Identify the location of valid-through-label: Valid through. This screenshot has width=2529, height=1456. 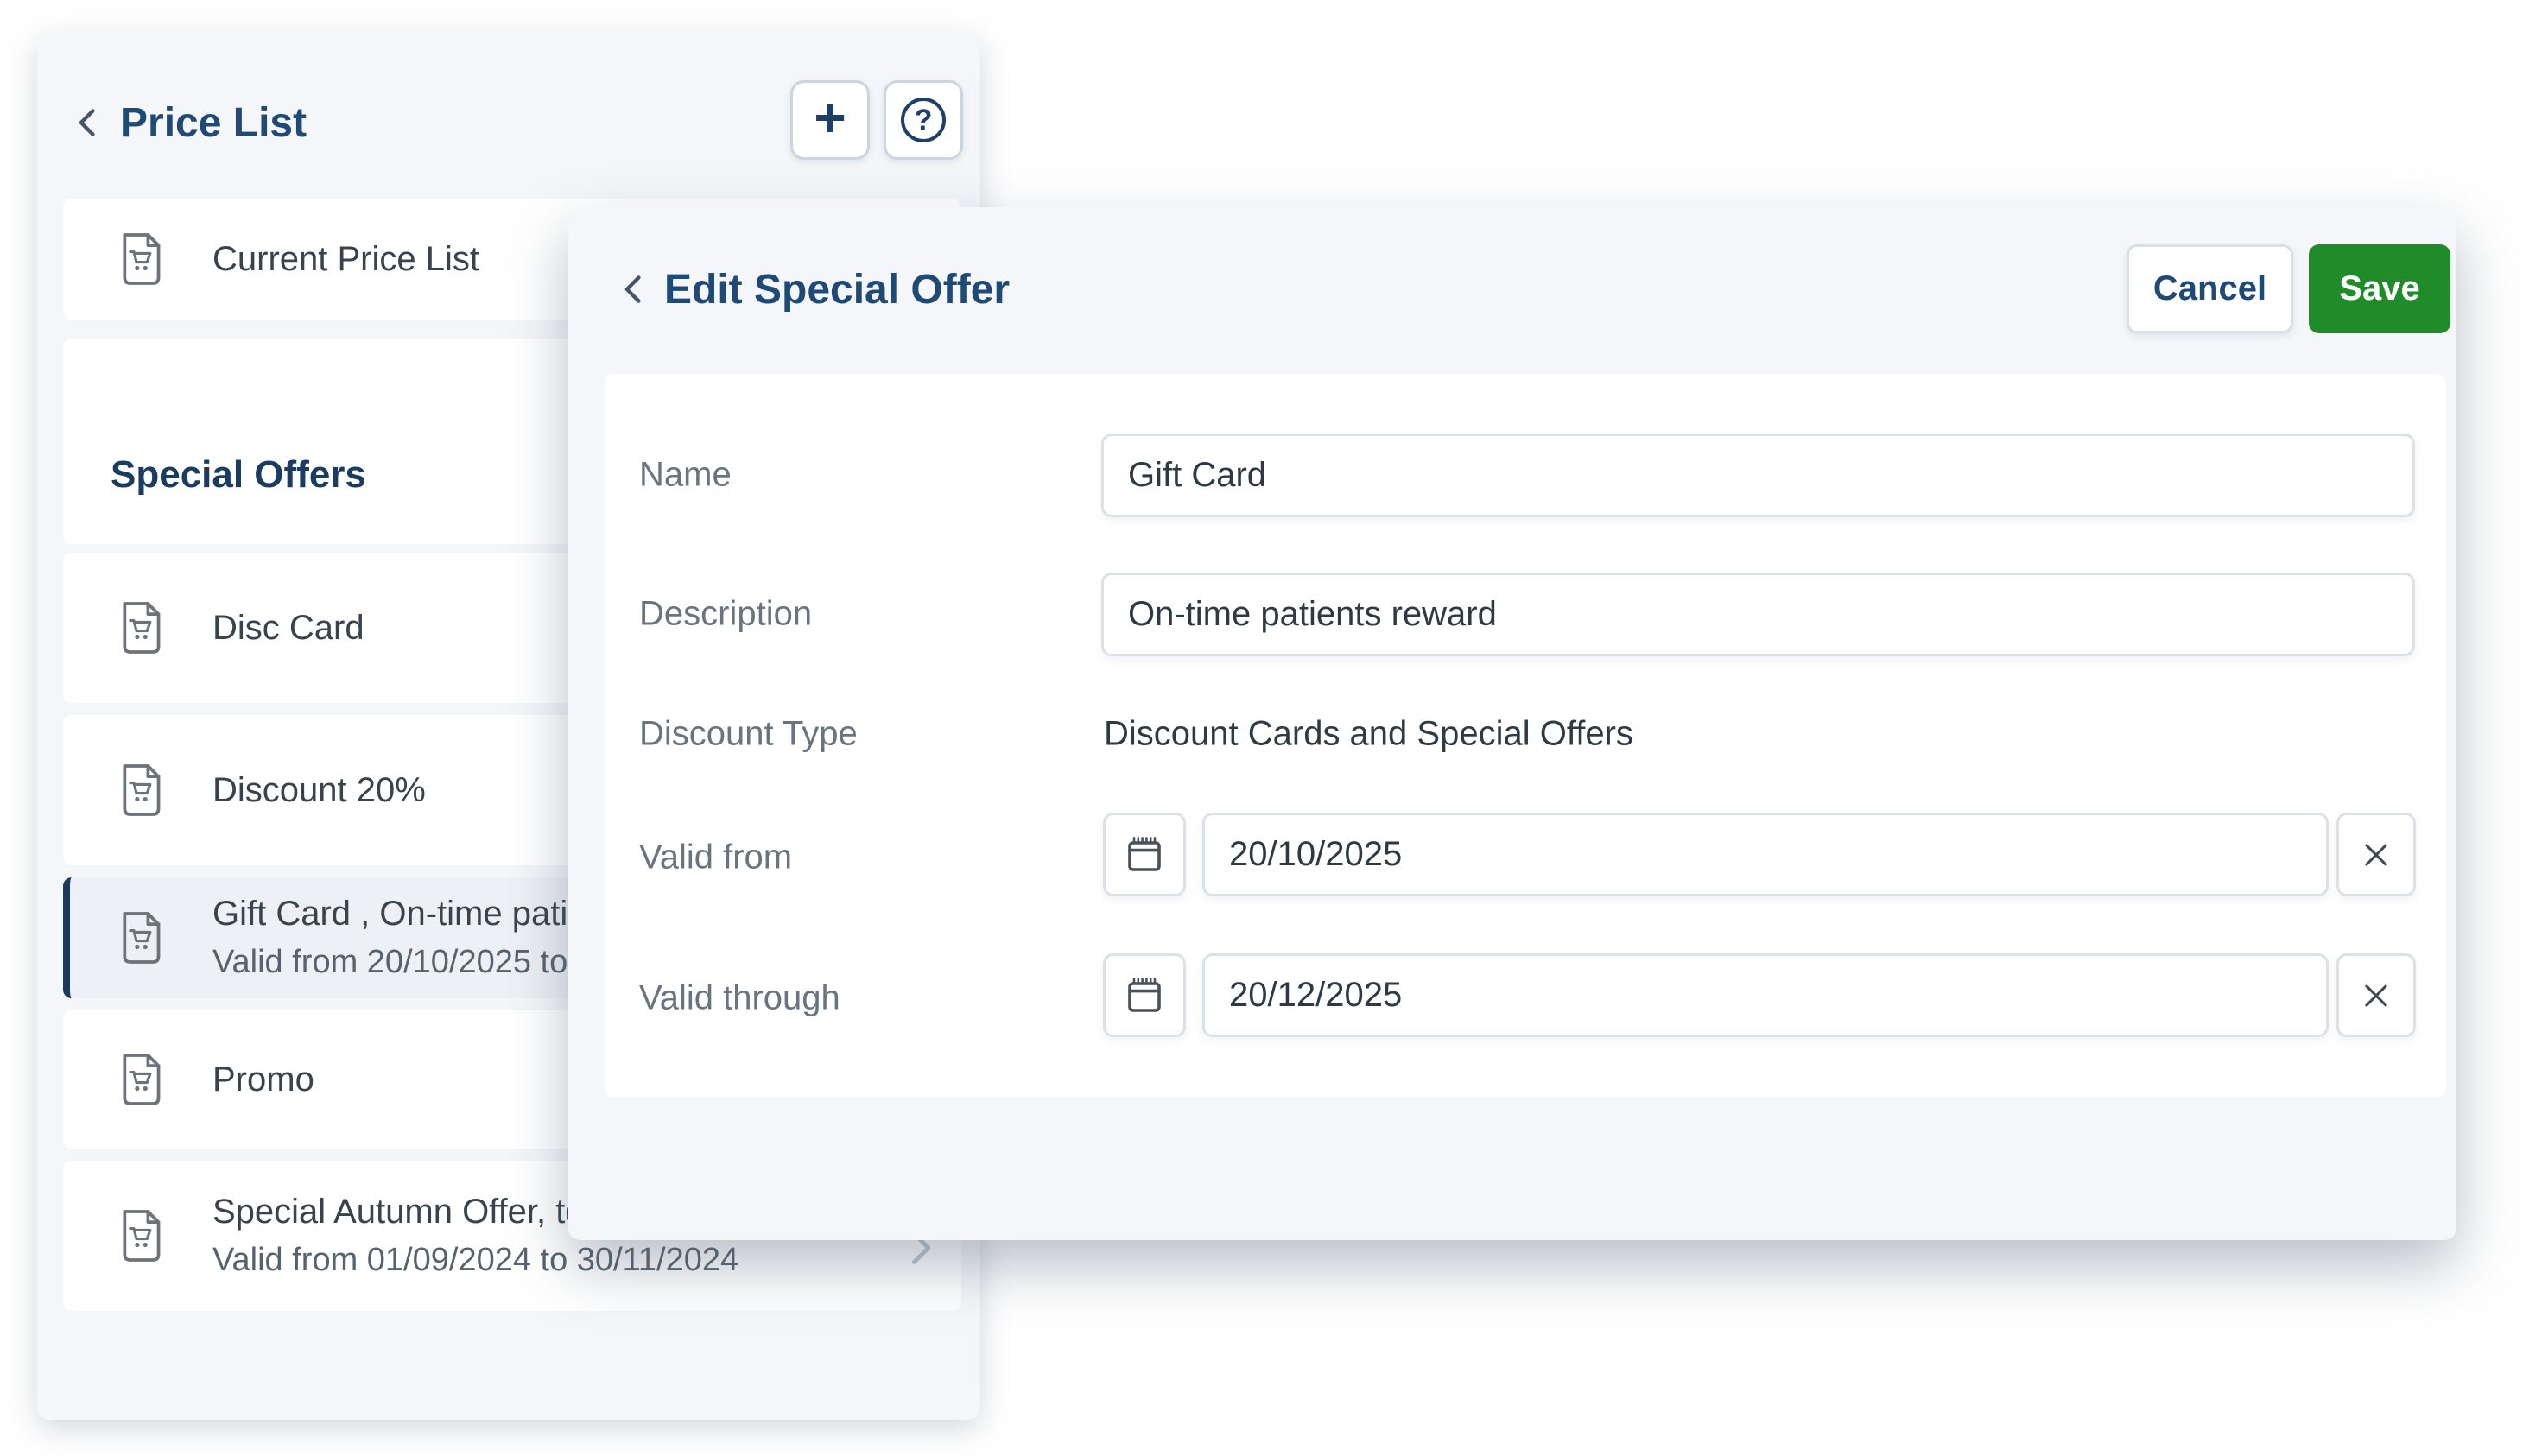
(740, 998).